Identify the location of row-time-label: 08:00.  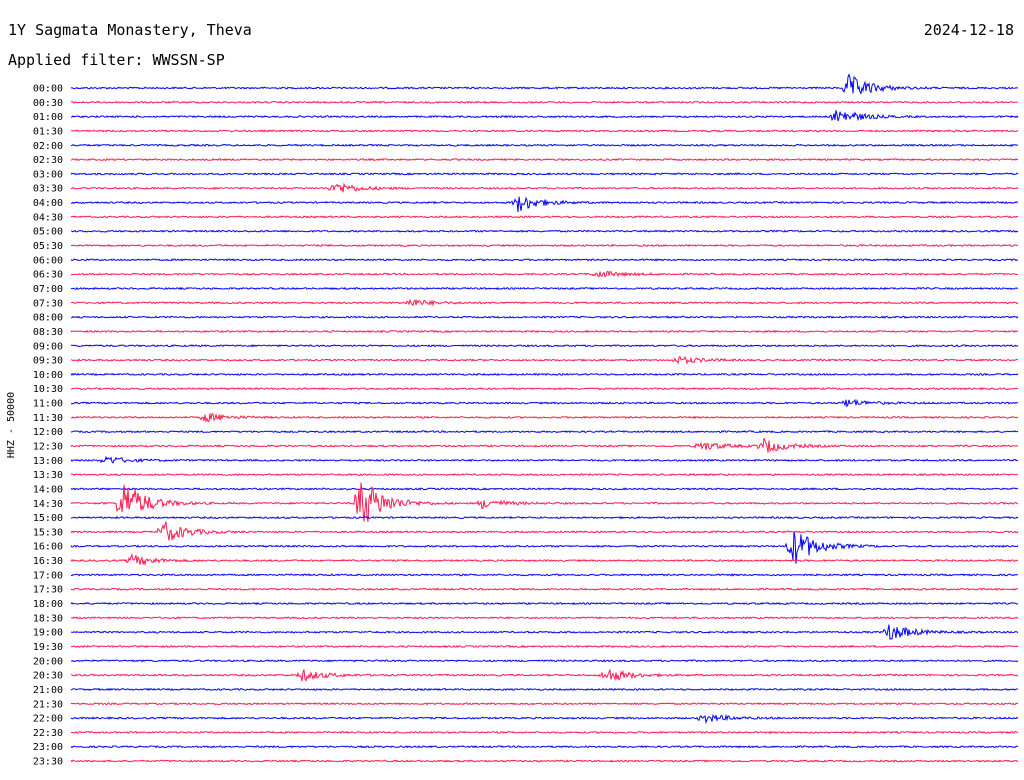
(48, 318).